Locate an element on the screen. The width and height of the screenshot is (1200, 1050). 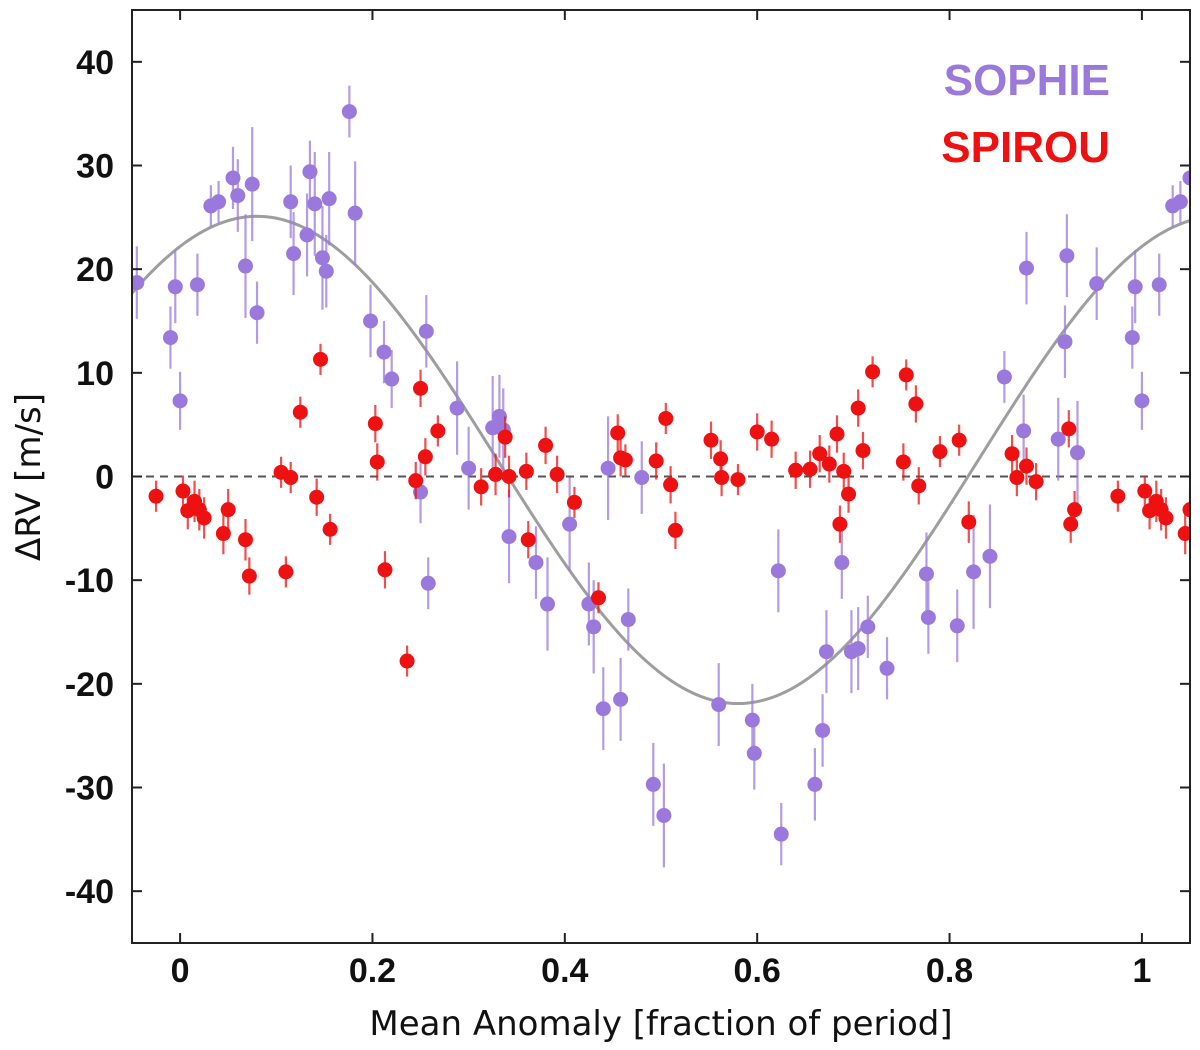
y-tick-label: -20 is located at coordinates (89, 685).